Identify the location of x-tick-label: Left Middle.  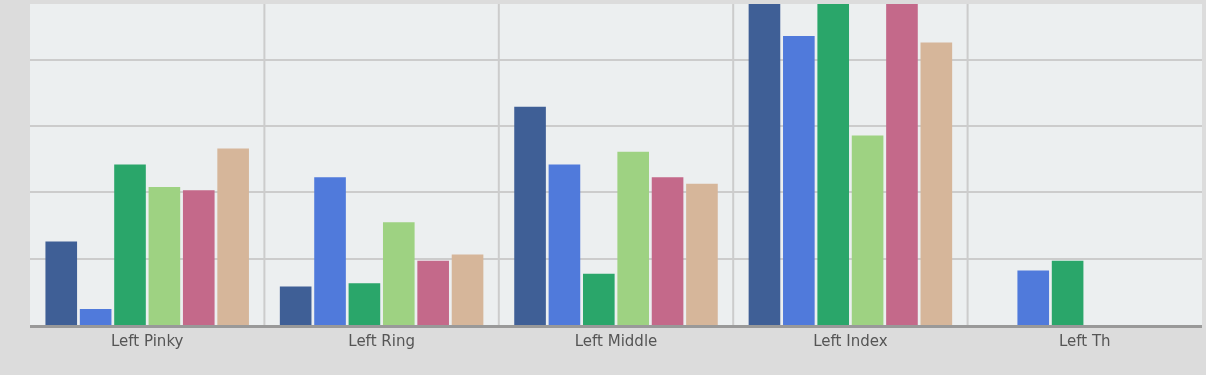
(616, 341).